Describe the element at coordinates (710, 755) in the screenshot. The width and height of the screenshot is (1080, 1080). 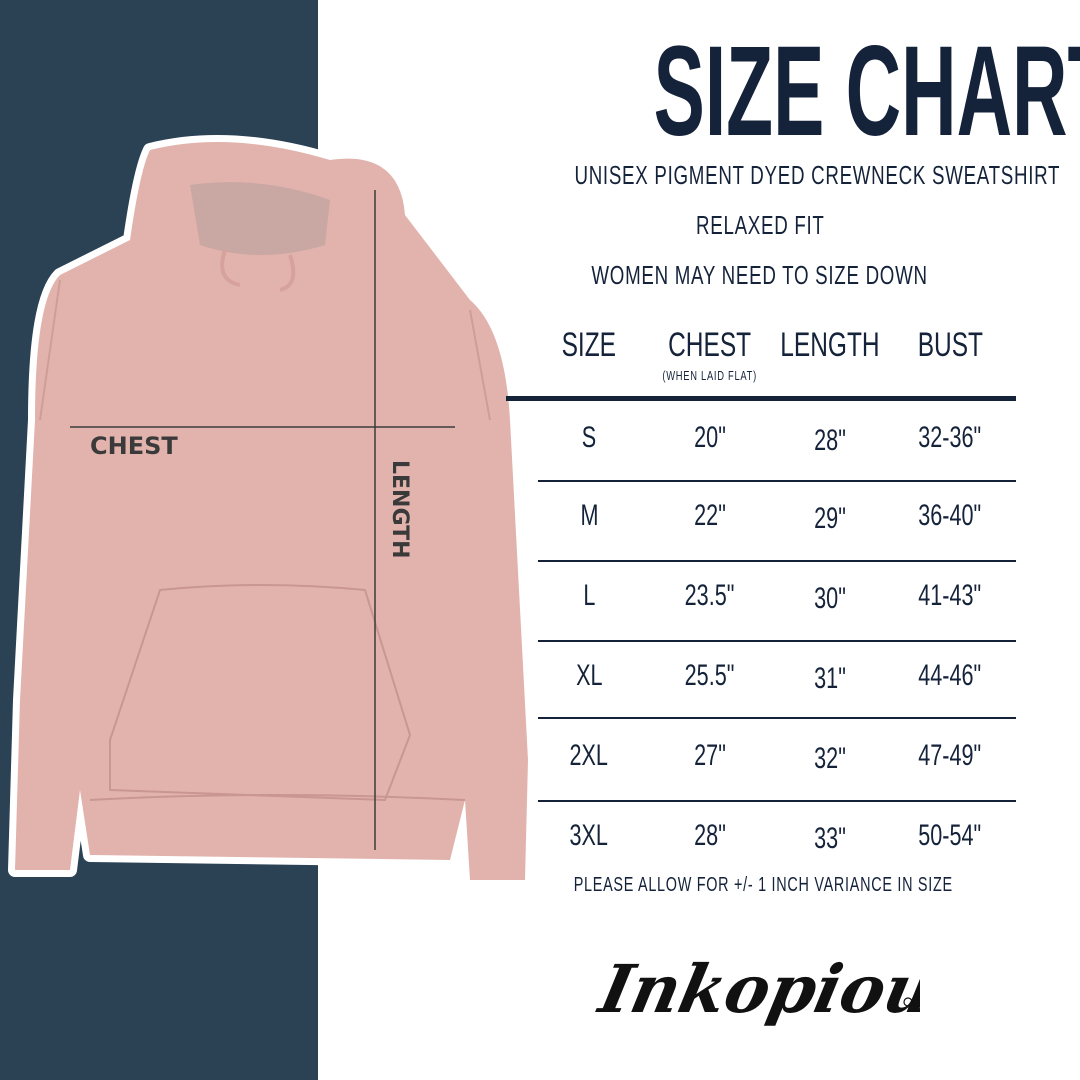
I see `cell-chest: 27"` at that location.